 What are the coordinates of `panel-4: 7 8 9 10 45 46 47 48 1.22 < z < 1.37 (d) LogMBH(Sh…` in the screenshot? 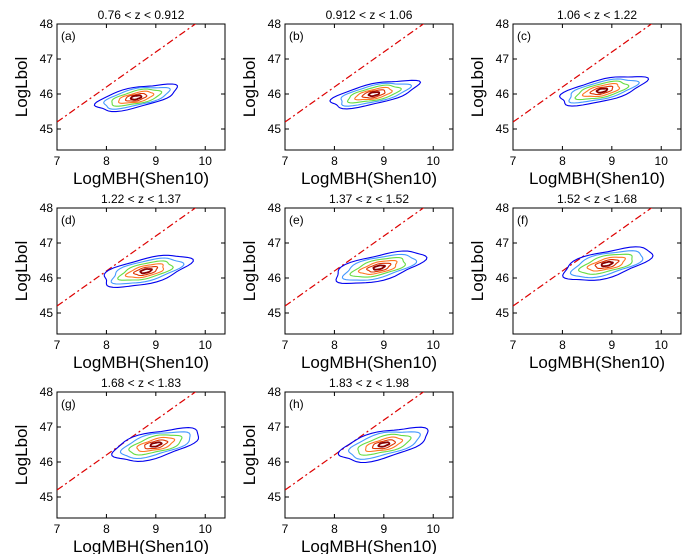 It's located at (119, 282).